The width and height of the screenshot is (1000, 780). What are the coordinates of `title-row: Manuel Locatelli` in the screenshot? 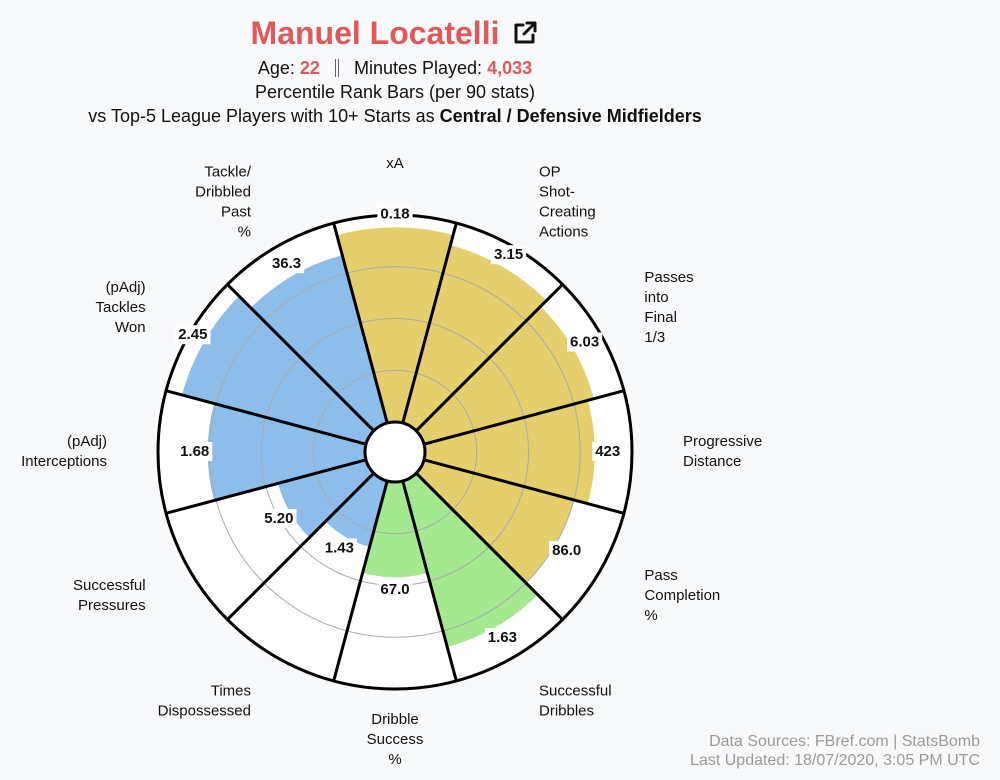 It's located at (395, 33).